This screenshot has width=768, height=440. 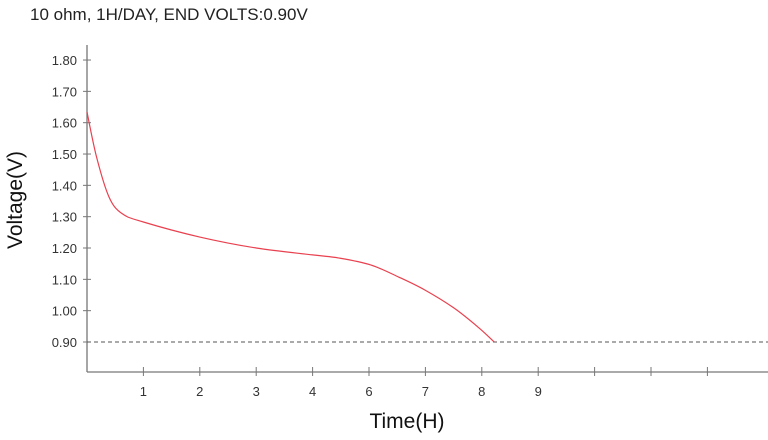 I want to click on x-tick-label: 4, so click(x=312, y=391).